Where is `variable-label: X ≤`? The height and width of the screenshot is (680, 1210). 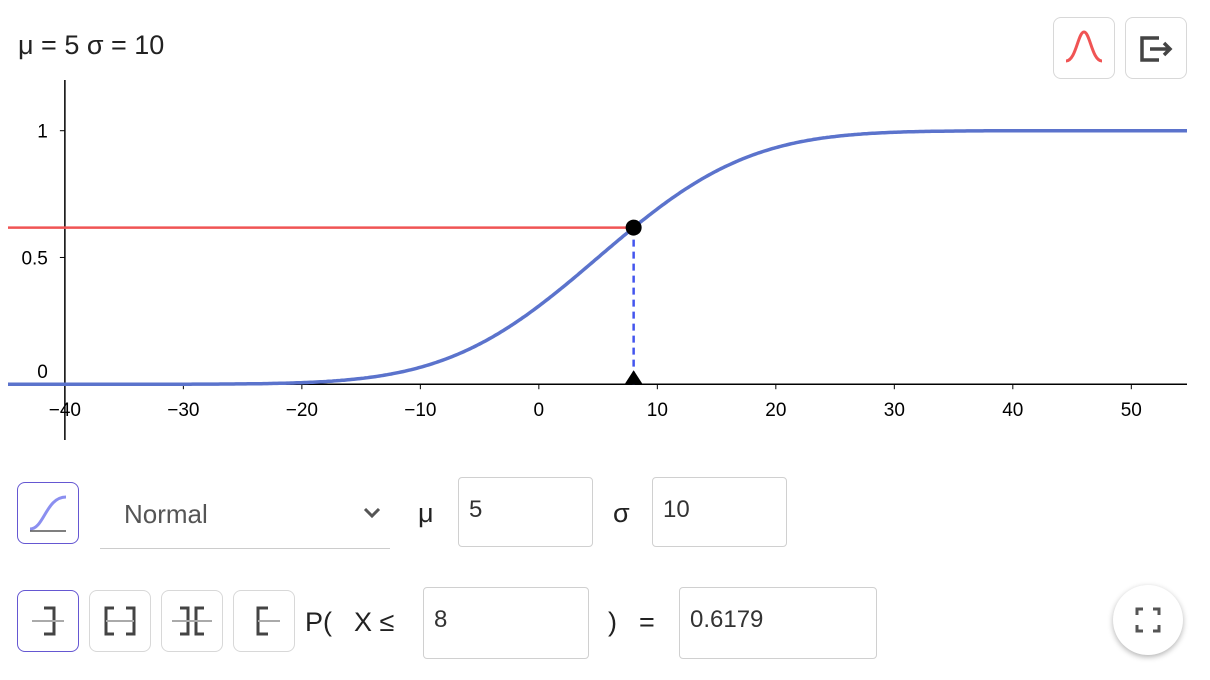
variable-label: X ≤ is located at coordinates (374, 622).